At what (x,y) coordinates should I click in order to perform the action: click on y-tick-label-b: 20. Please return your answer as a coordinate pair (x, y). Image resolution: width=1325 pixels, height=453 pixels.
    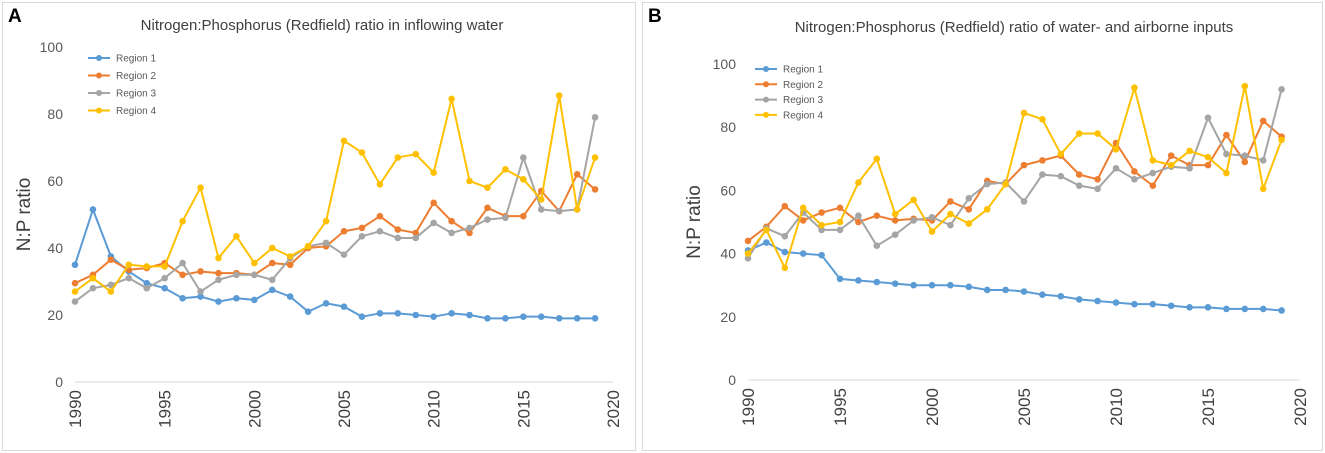
    Looking at the image, I should click on (728, 317).